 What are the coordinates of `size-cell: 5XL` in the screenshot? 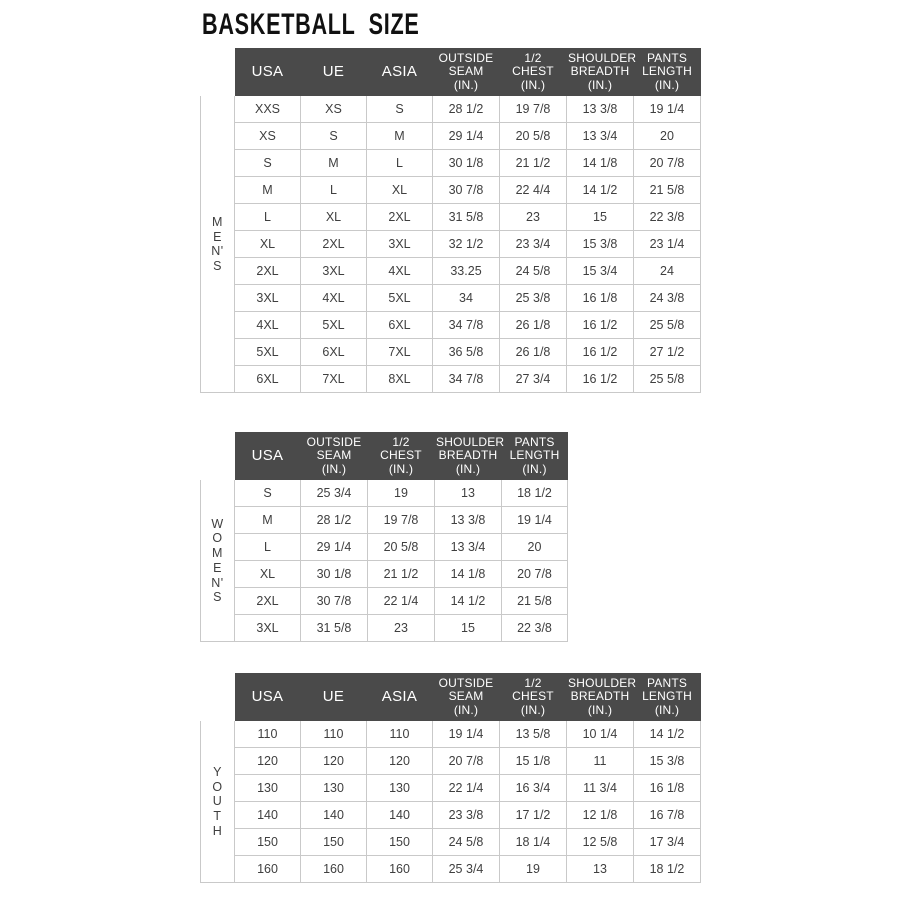 It's located at (267, 352).